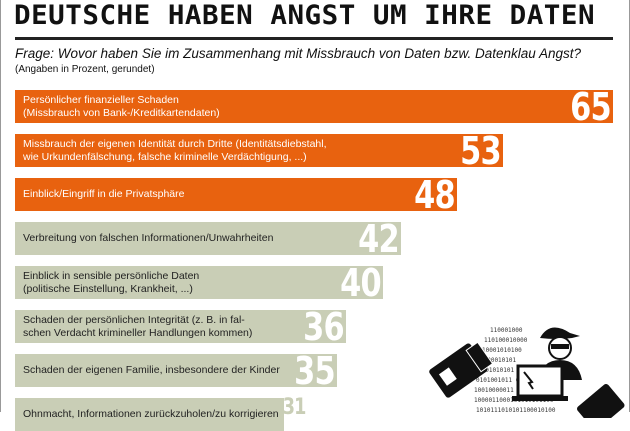 The height and width of the screenshot is (431, 630). What do you see at coordinates (314, 38) in the screenshot?
I see `title-rule` at bounding box center [314, 38].